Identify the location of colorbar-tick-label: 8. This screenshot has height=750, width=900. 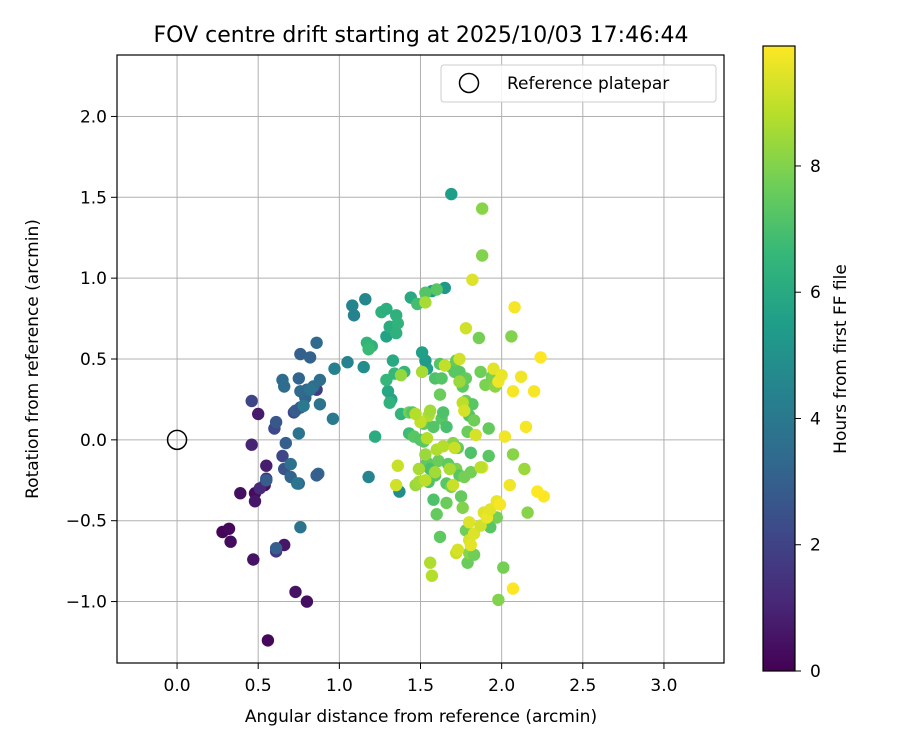
(815, 167).